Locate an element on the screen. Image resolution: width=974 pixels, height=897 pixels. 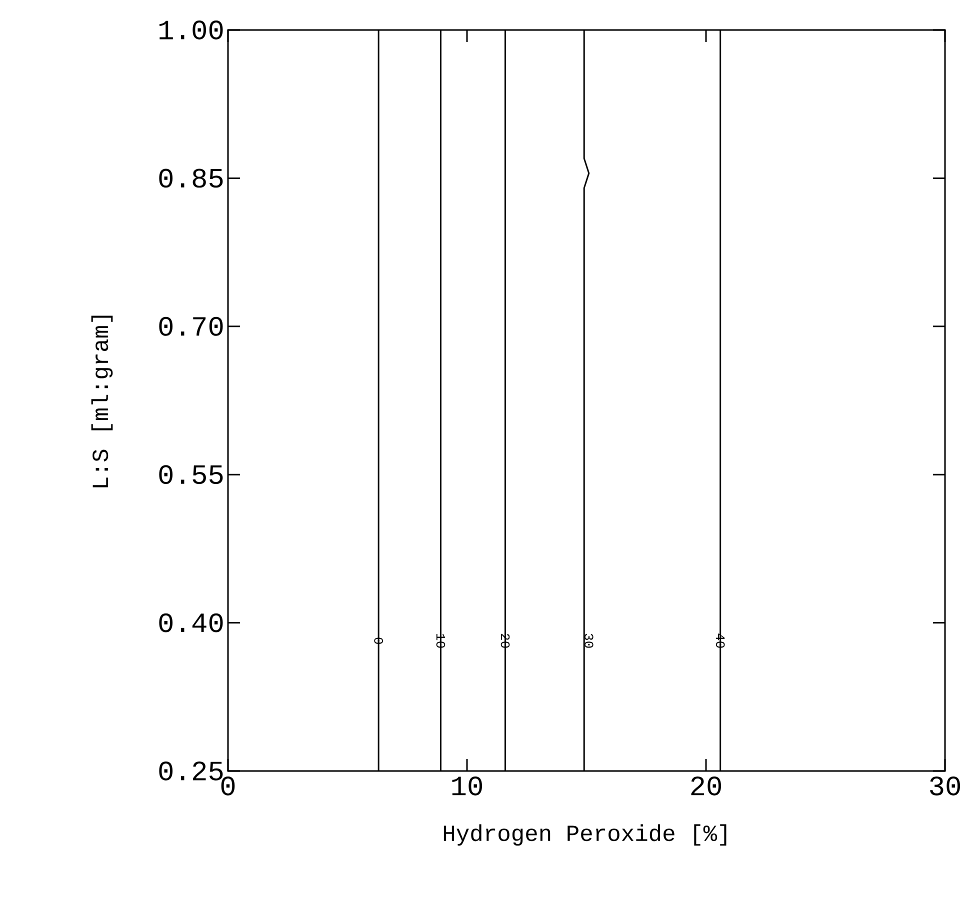
x-tick-label: 20 is located at coordinates (706, 786).